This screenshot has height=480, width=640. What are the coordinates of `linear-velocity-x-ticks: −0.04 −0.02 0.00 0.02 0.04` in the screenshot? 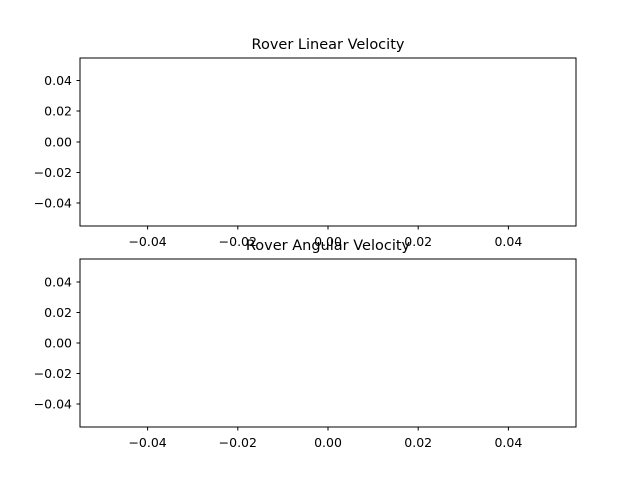 It's located at (325, 237).